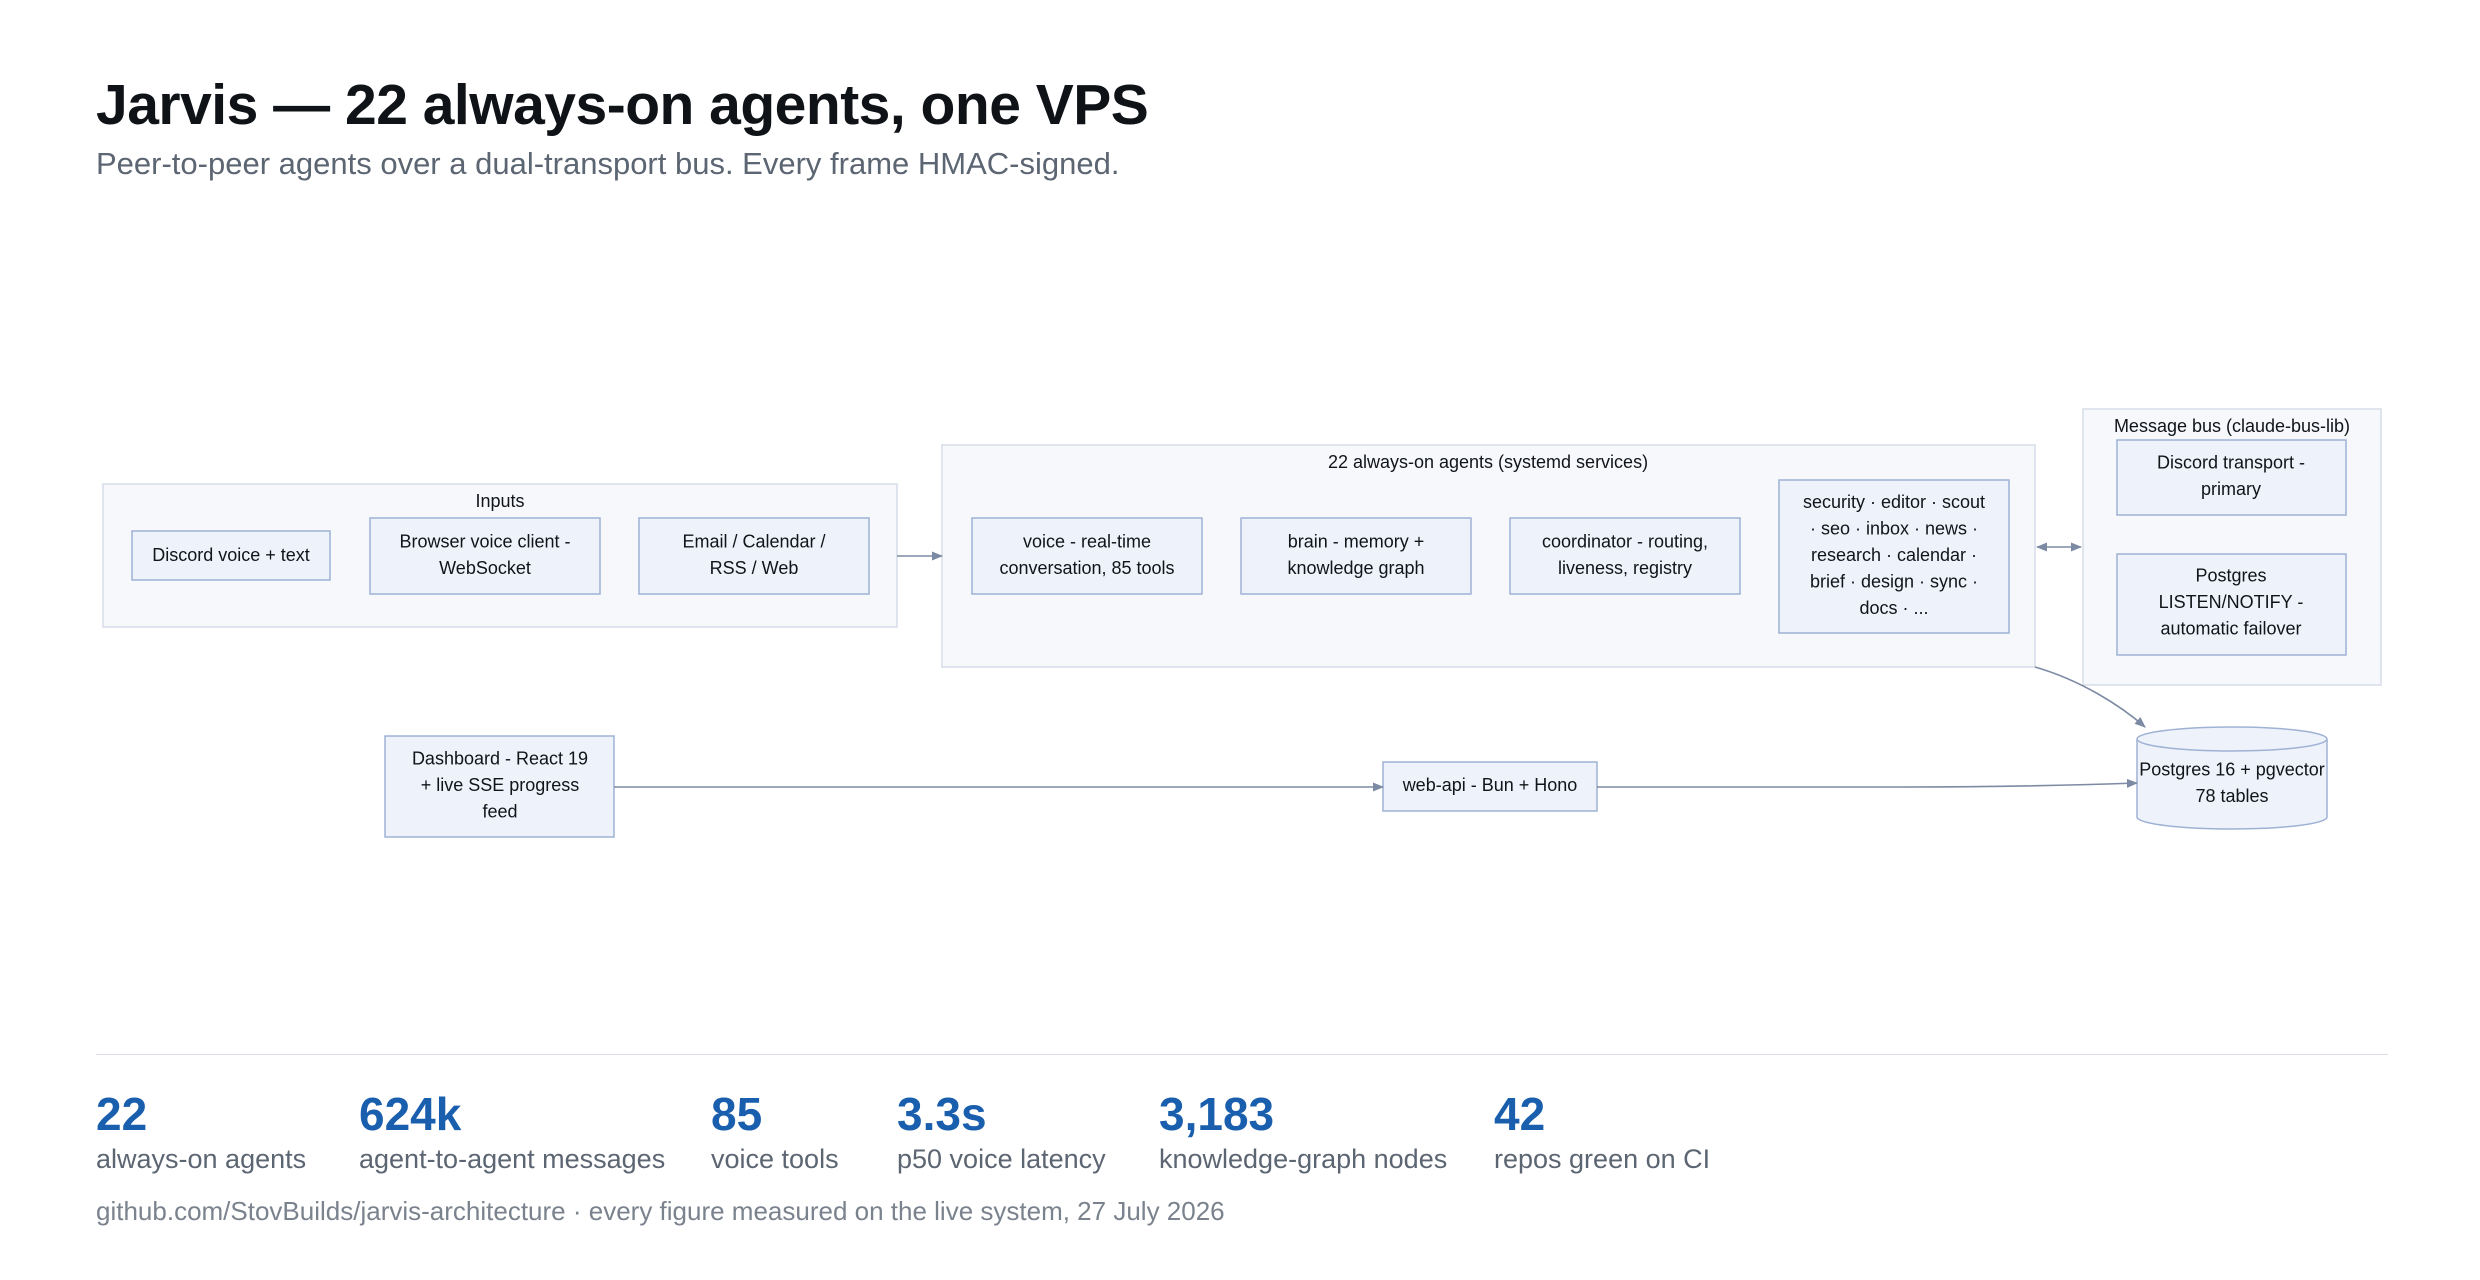 This screenshot has width=2480, height=1280. Describe the element at coordinates (500, 758) in the screenshot. I see `label-line: Dashboard - React 19` at that location.